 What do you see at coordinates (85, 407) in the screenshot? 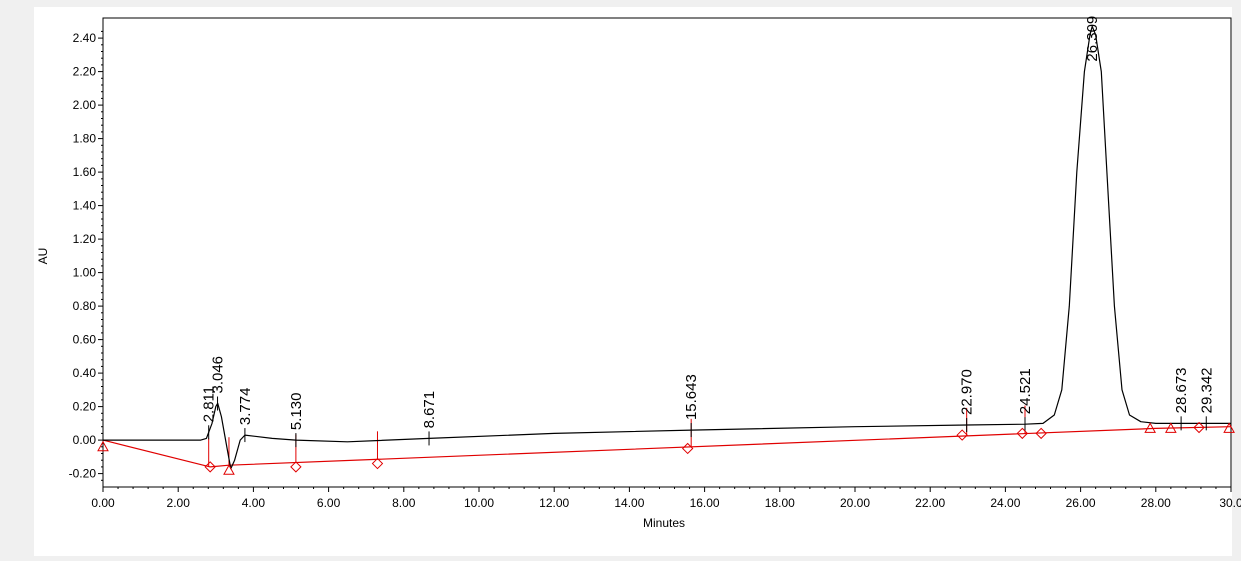
I see `y-tick-label: 0.20` at bounding box center [85, 407].